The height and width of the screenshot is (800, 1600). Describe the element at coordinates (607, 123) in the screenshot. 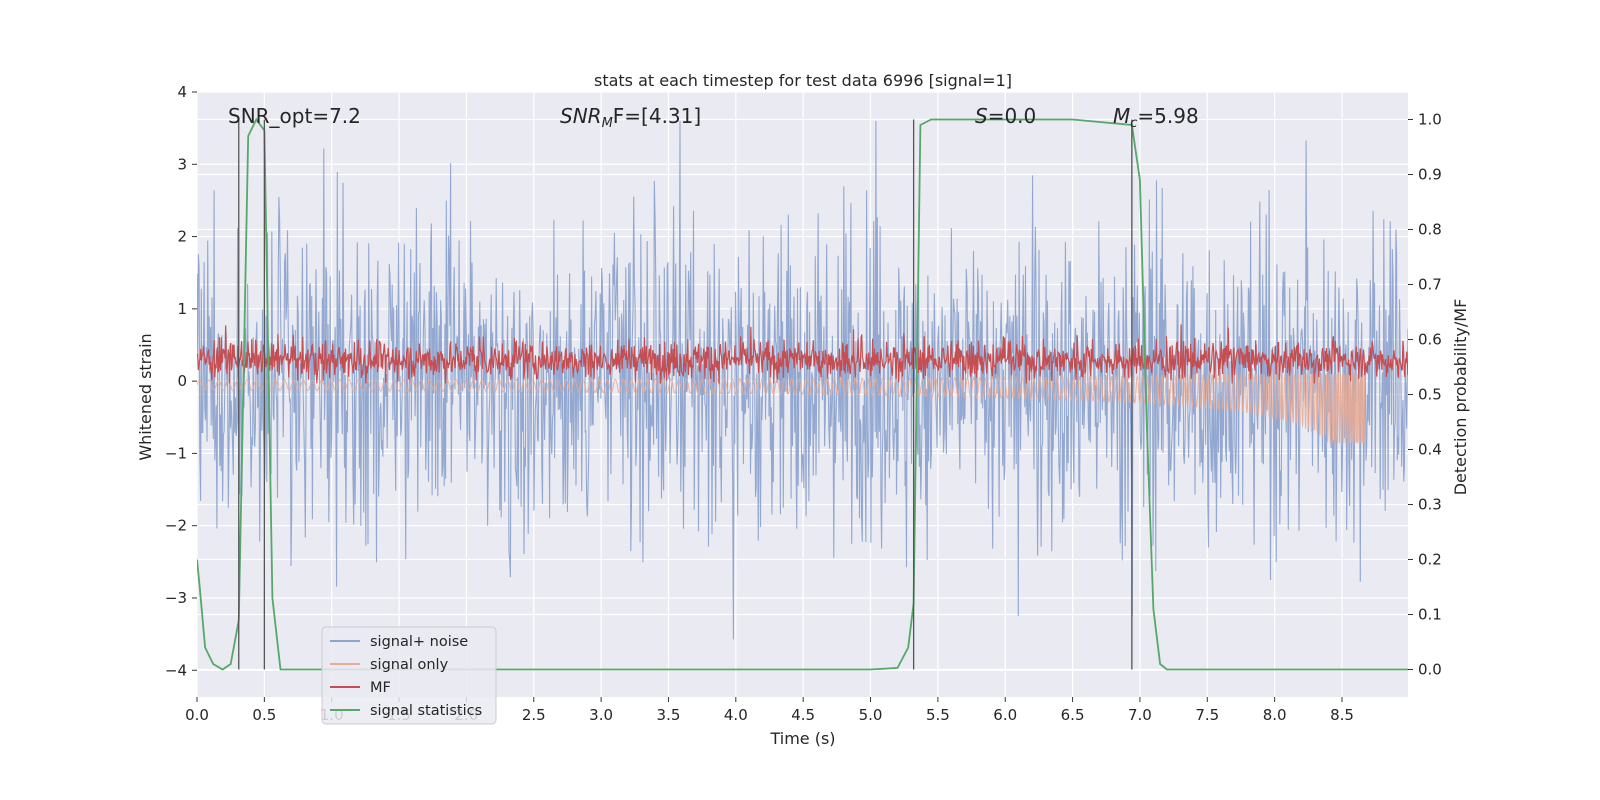

I see `annotation-snr-mf-sub: M` at that location.